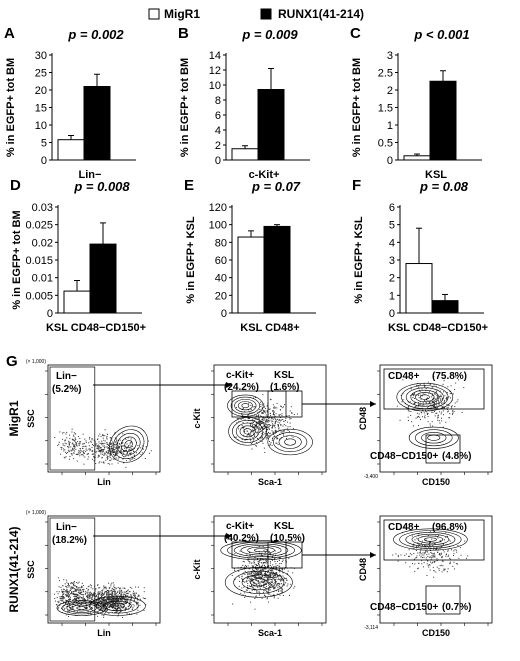 This screenshot has width=520, height=661. Describe the element at coordinates (41, 126) in the screenshot. I see `y-tick-label-A: 10` at that location.